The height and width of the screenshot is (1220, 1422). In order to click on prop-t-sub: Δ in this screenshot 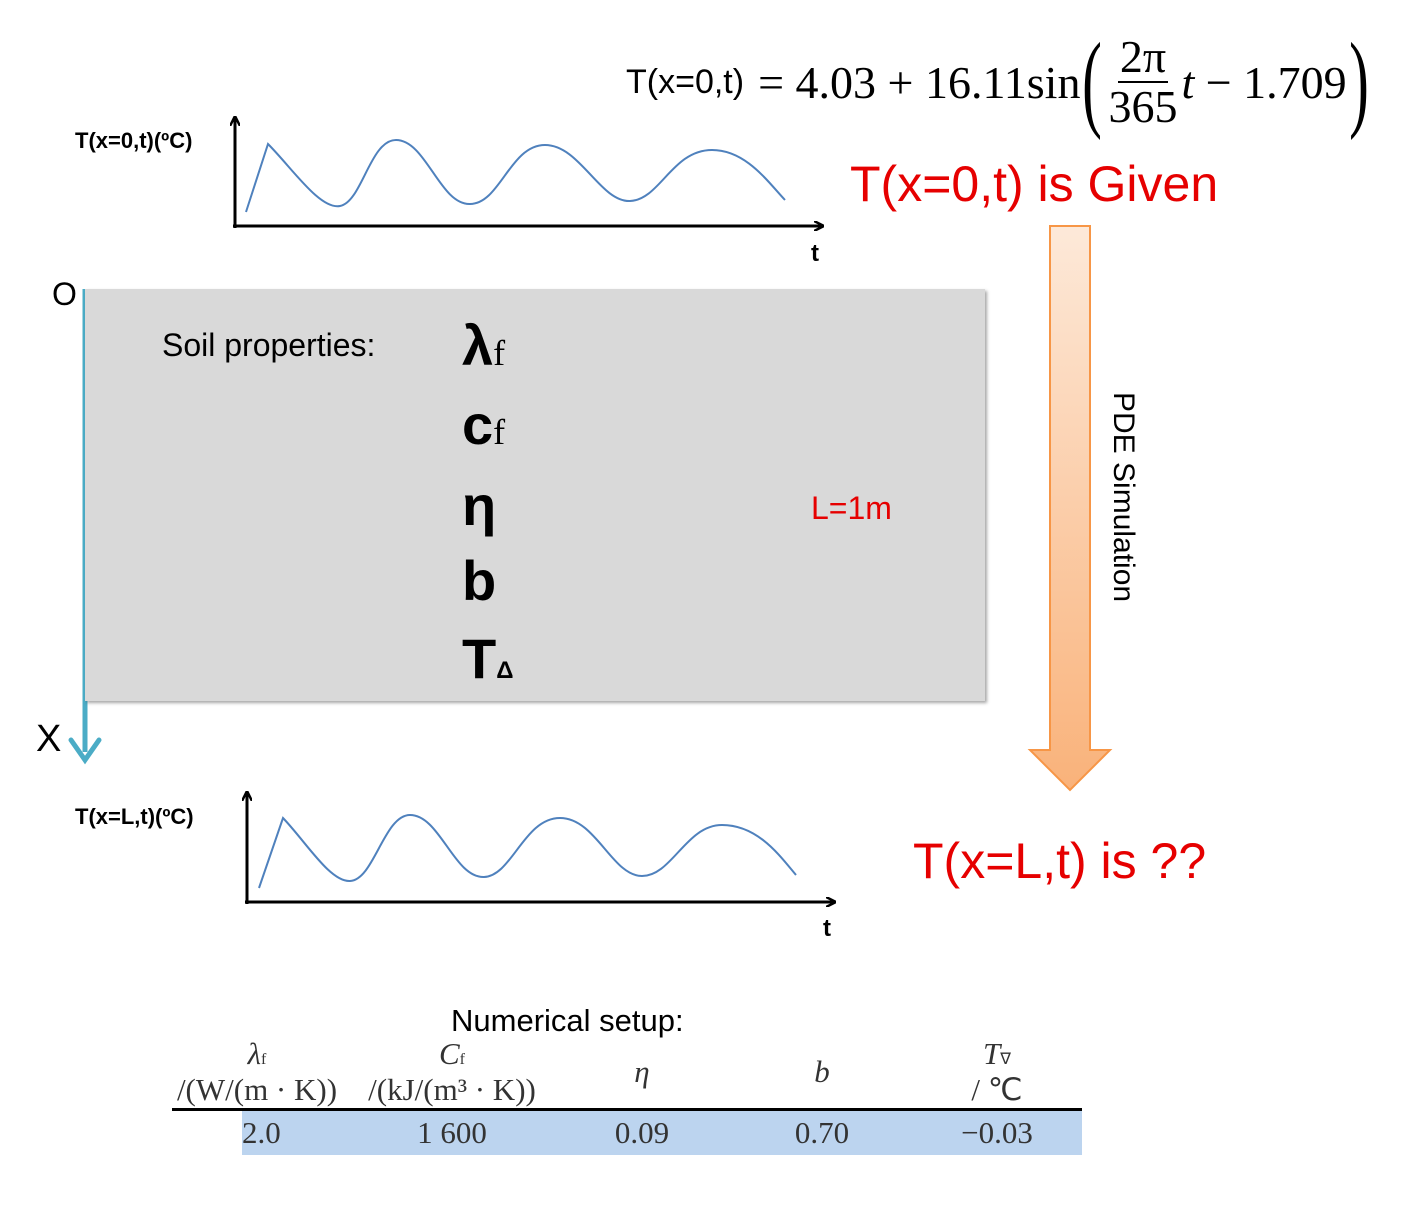, I will do `click(505, 670)`.